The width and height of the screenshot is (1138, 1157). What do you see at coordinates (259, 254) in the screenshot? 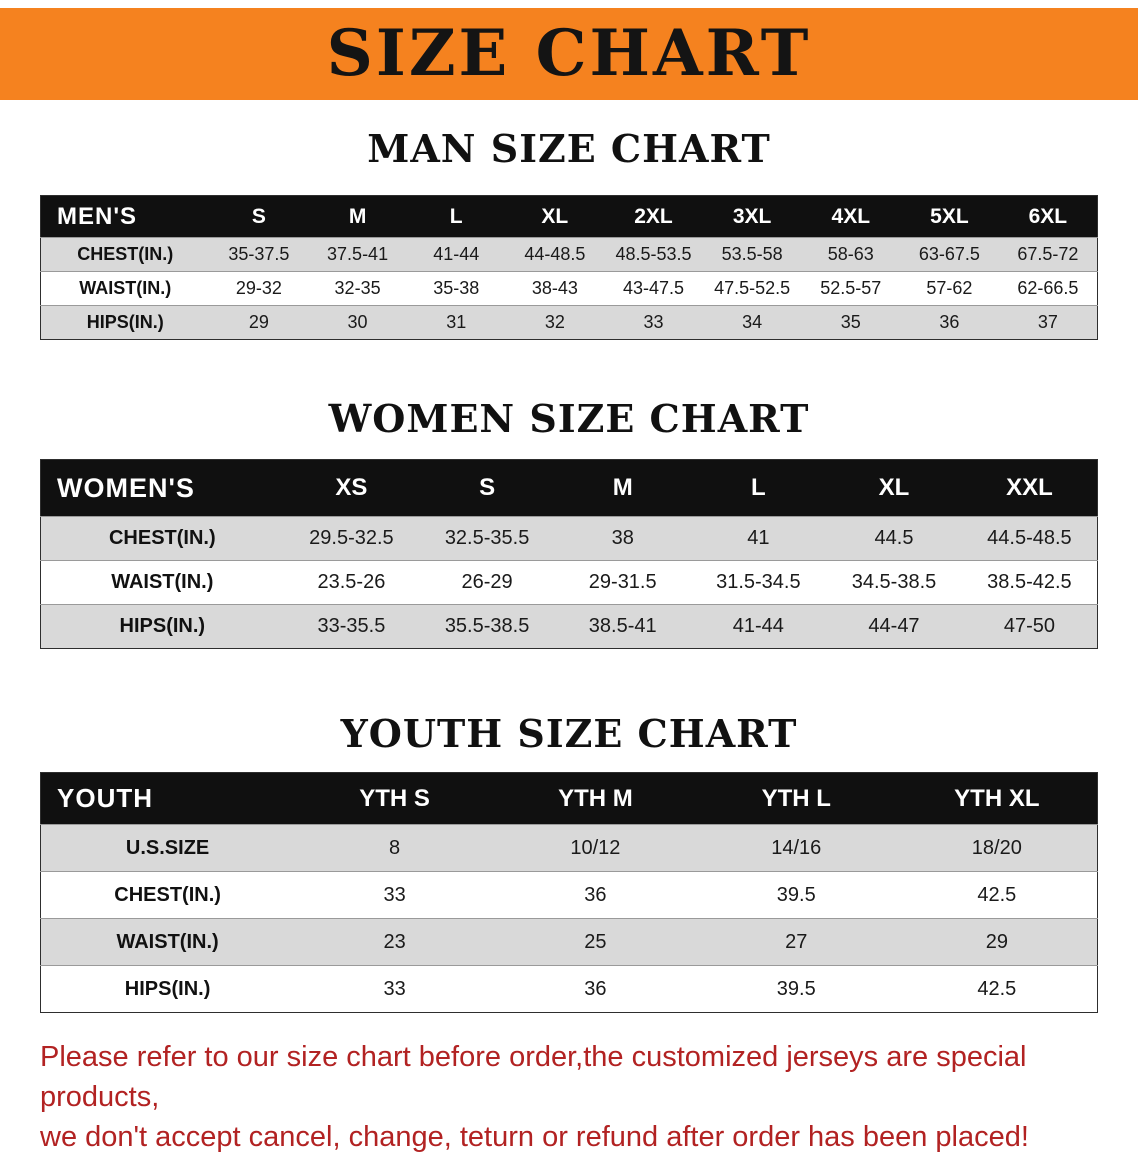
I see `value-cell: 35-37.5` at bounding box center [259, 254].